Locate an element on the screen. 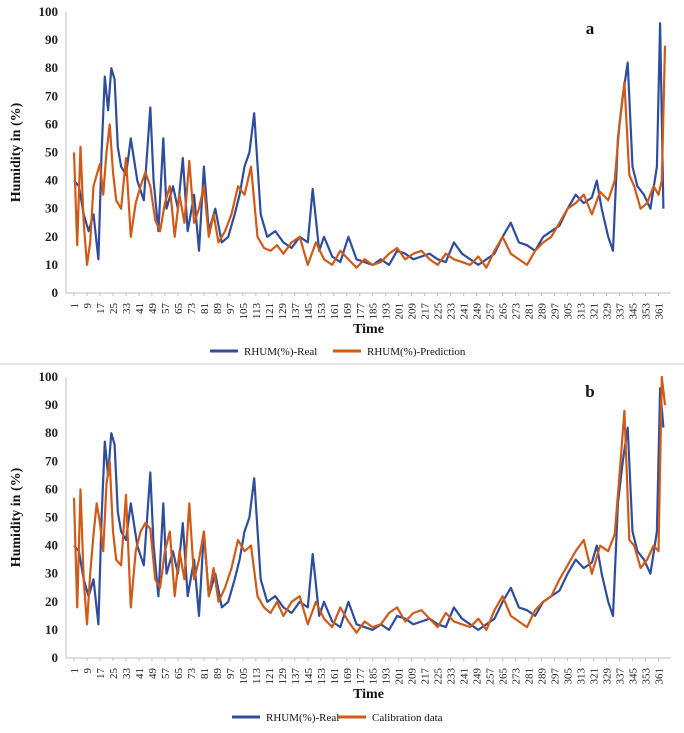  x-tick-label: 9 is located at coordinates (88, 306).